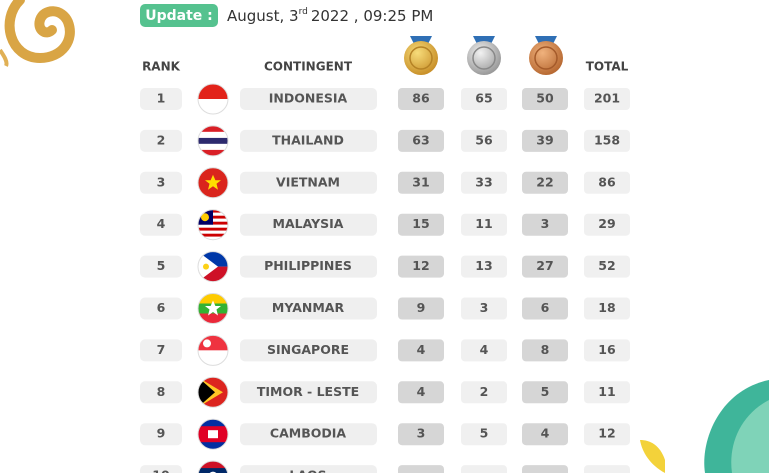  What do you see at coordinates (161, 391) in the screenshot?
I see `rank: 8` at bounding box center [161, 391].